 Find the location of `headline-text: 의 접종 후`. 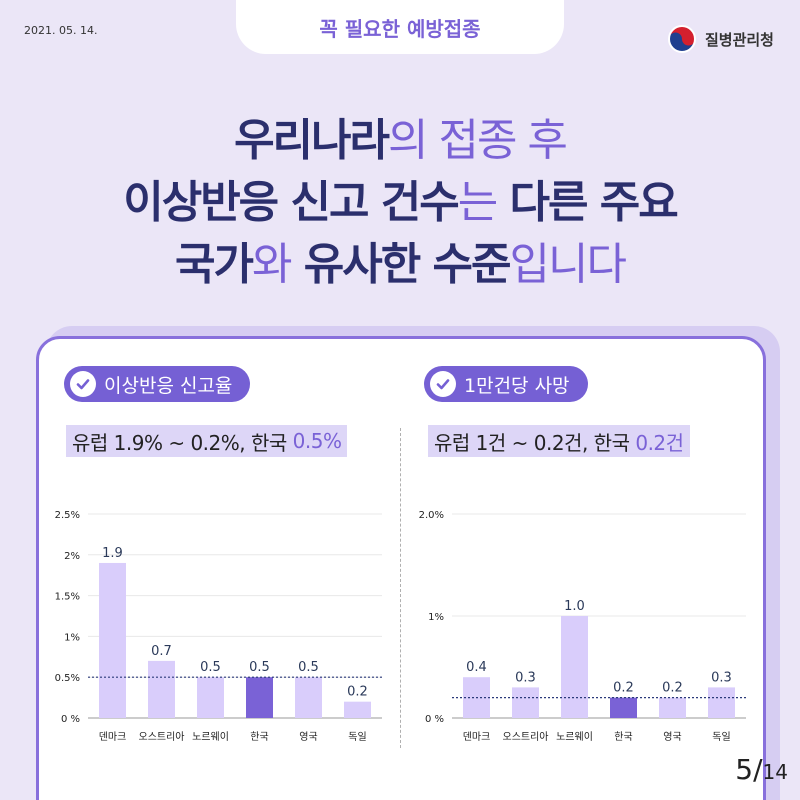

headline-text: 의 접종 후 is located at coordinates (478, 140).